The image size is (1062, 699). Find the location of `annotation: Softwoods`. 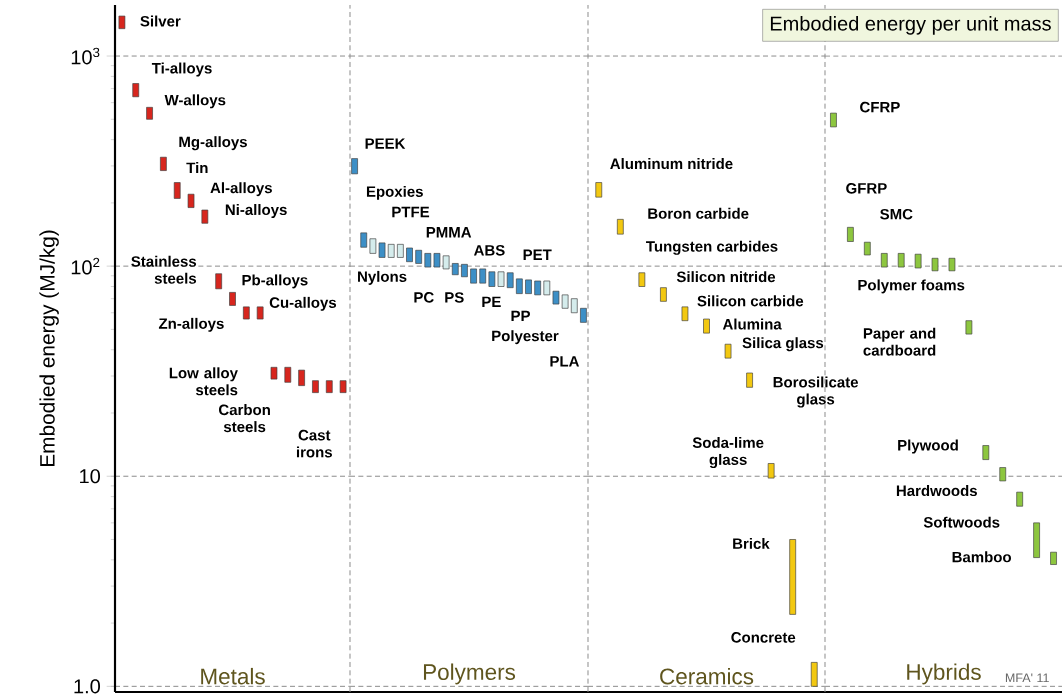

annotation: Softwoods is located at coordinates (961, 522).